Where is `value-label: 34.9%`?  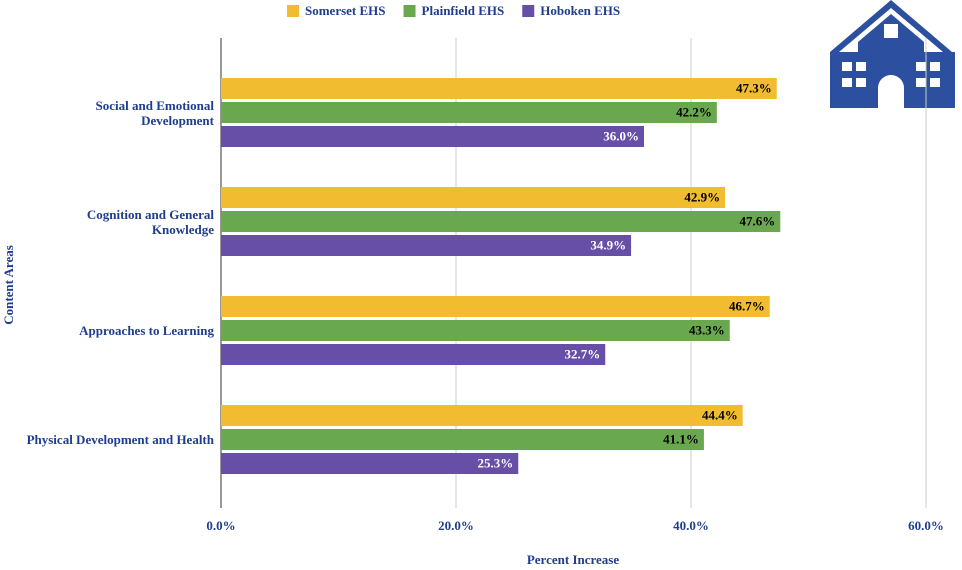 value-label: 34.9% is located at coordinates (608, 244).